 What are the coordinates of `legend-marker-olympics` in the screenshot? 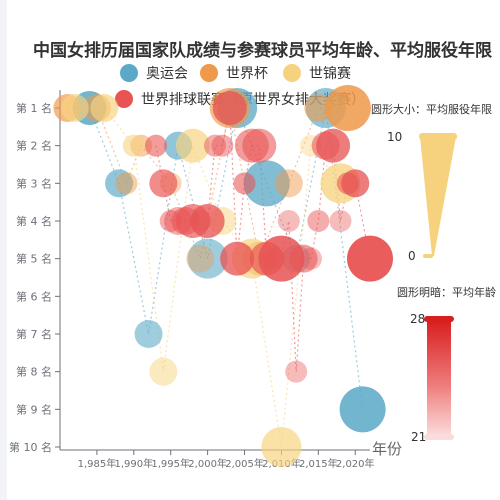 It's located at (129, 73).